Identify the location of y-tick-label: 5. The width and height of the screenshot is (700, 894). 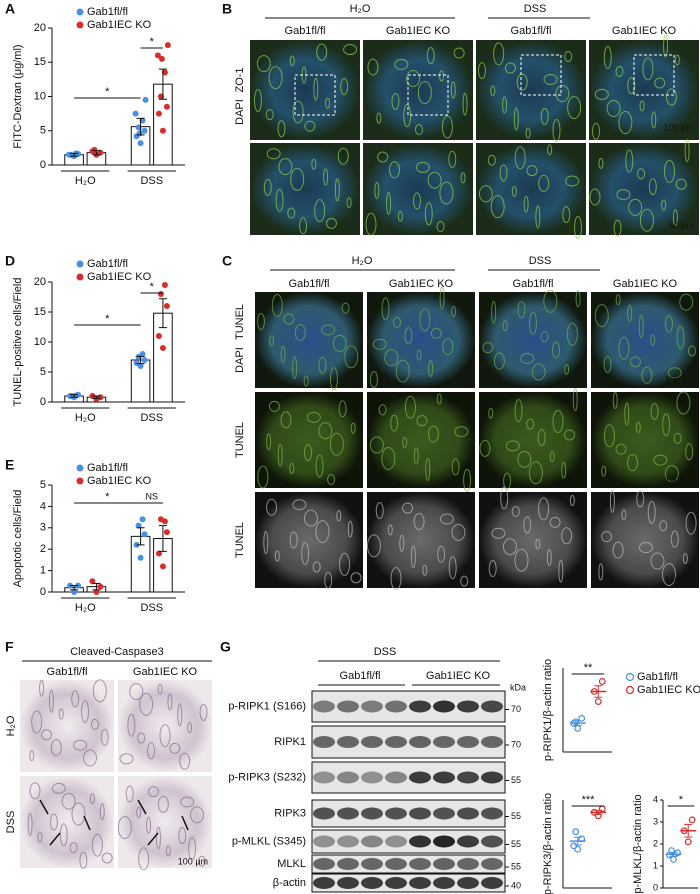
(43, 131).